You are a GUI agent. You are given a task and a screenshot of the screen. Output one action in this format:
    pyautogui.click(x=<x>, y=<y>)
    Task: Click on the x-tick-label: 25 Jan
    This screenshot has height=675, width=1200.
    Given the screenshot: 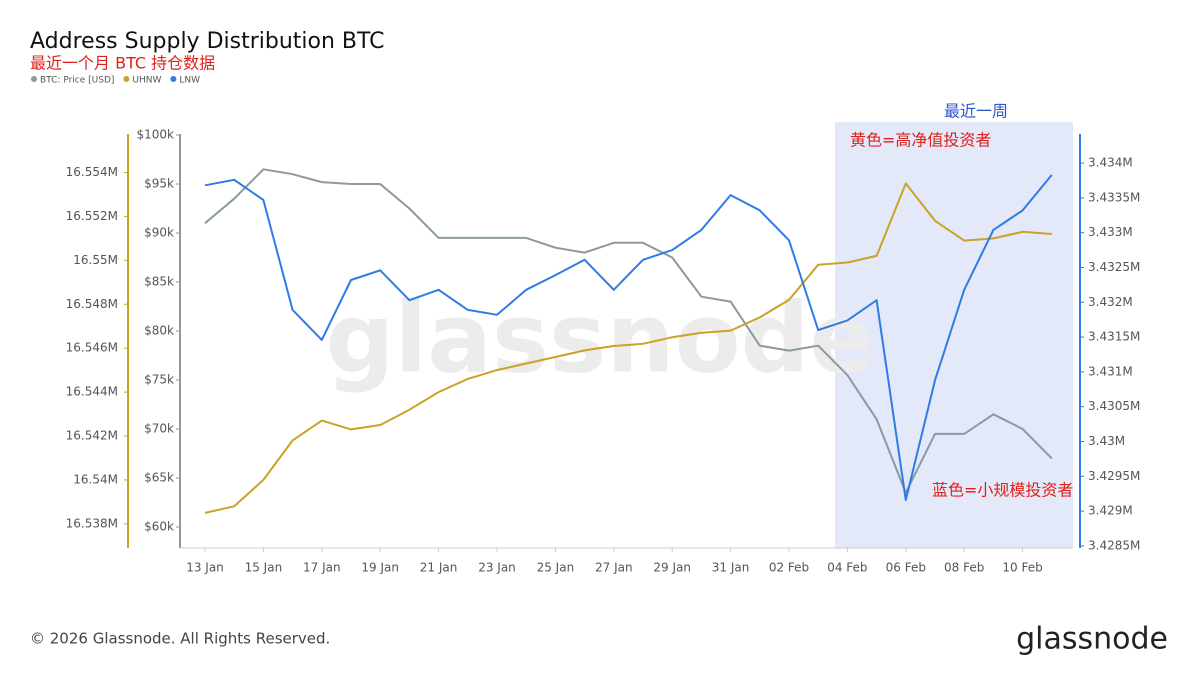 What is the action you would take?
    pyautogui.click(x=556, y=568)
    